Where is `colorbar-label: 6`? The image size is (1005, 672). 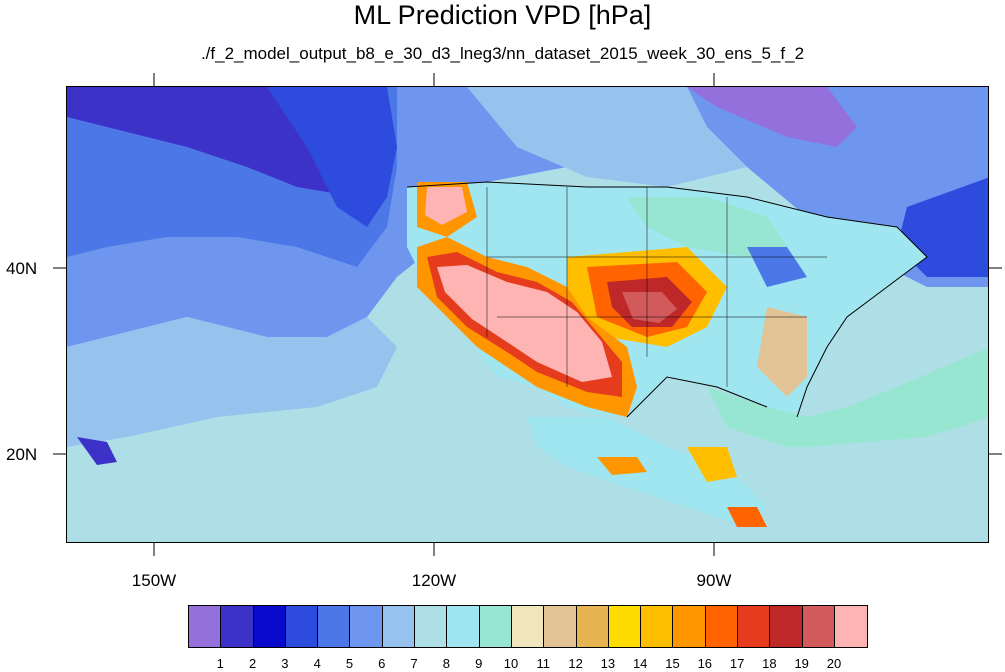
colorbar-label: 6 is located at coordinates (382, 663).